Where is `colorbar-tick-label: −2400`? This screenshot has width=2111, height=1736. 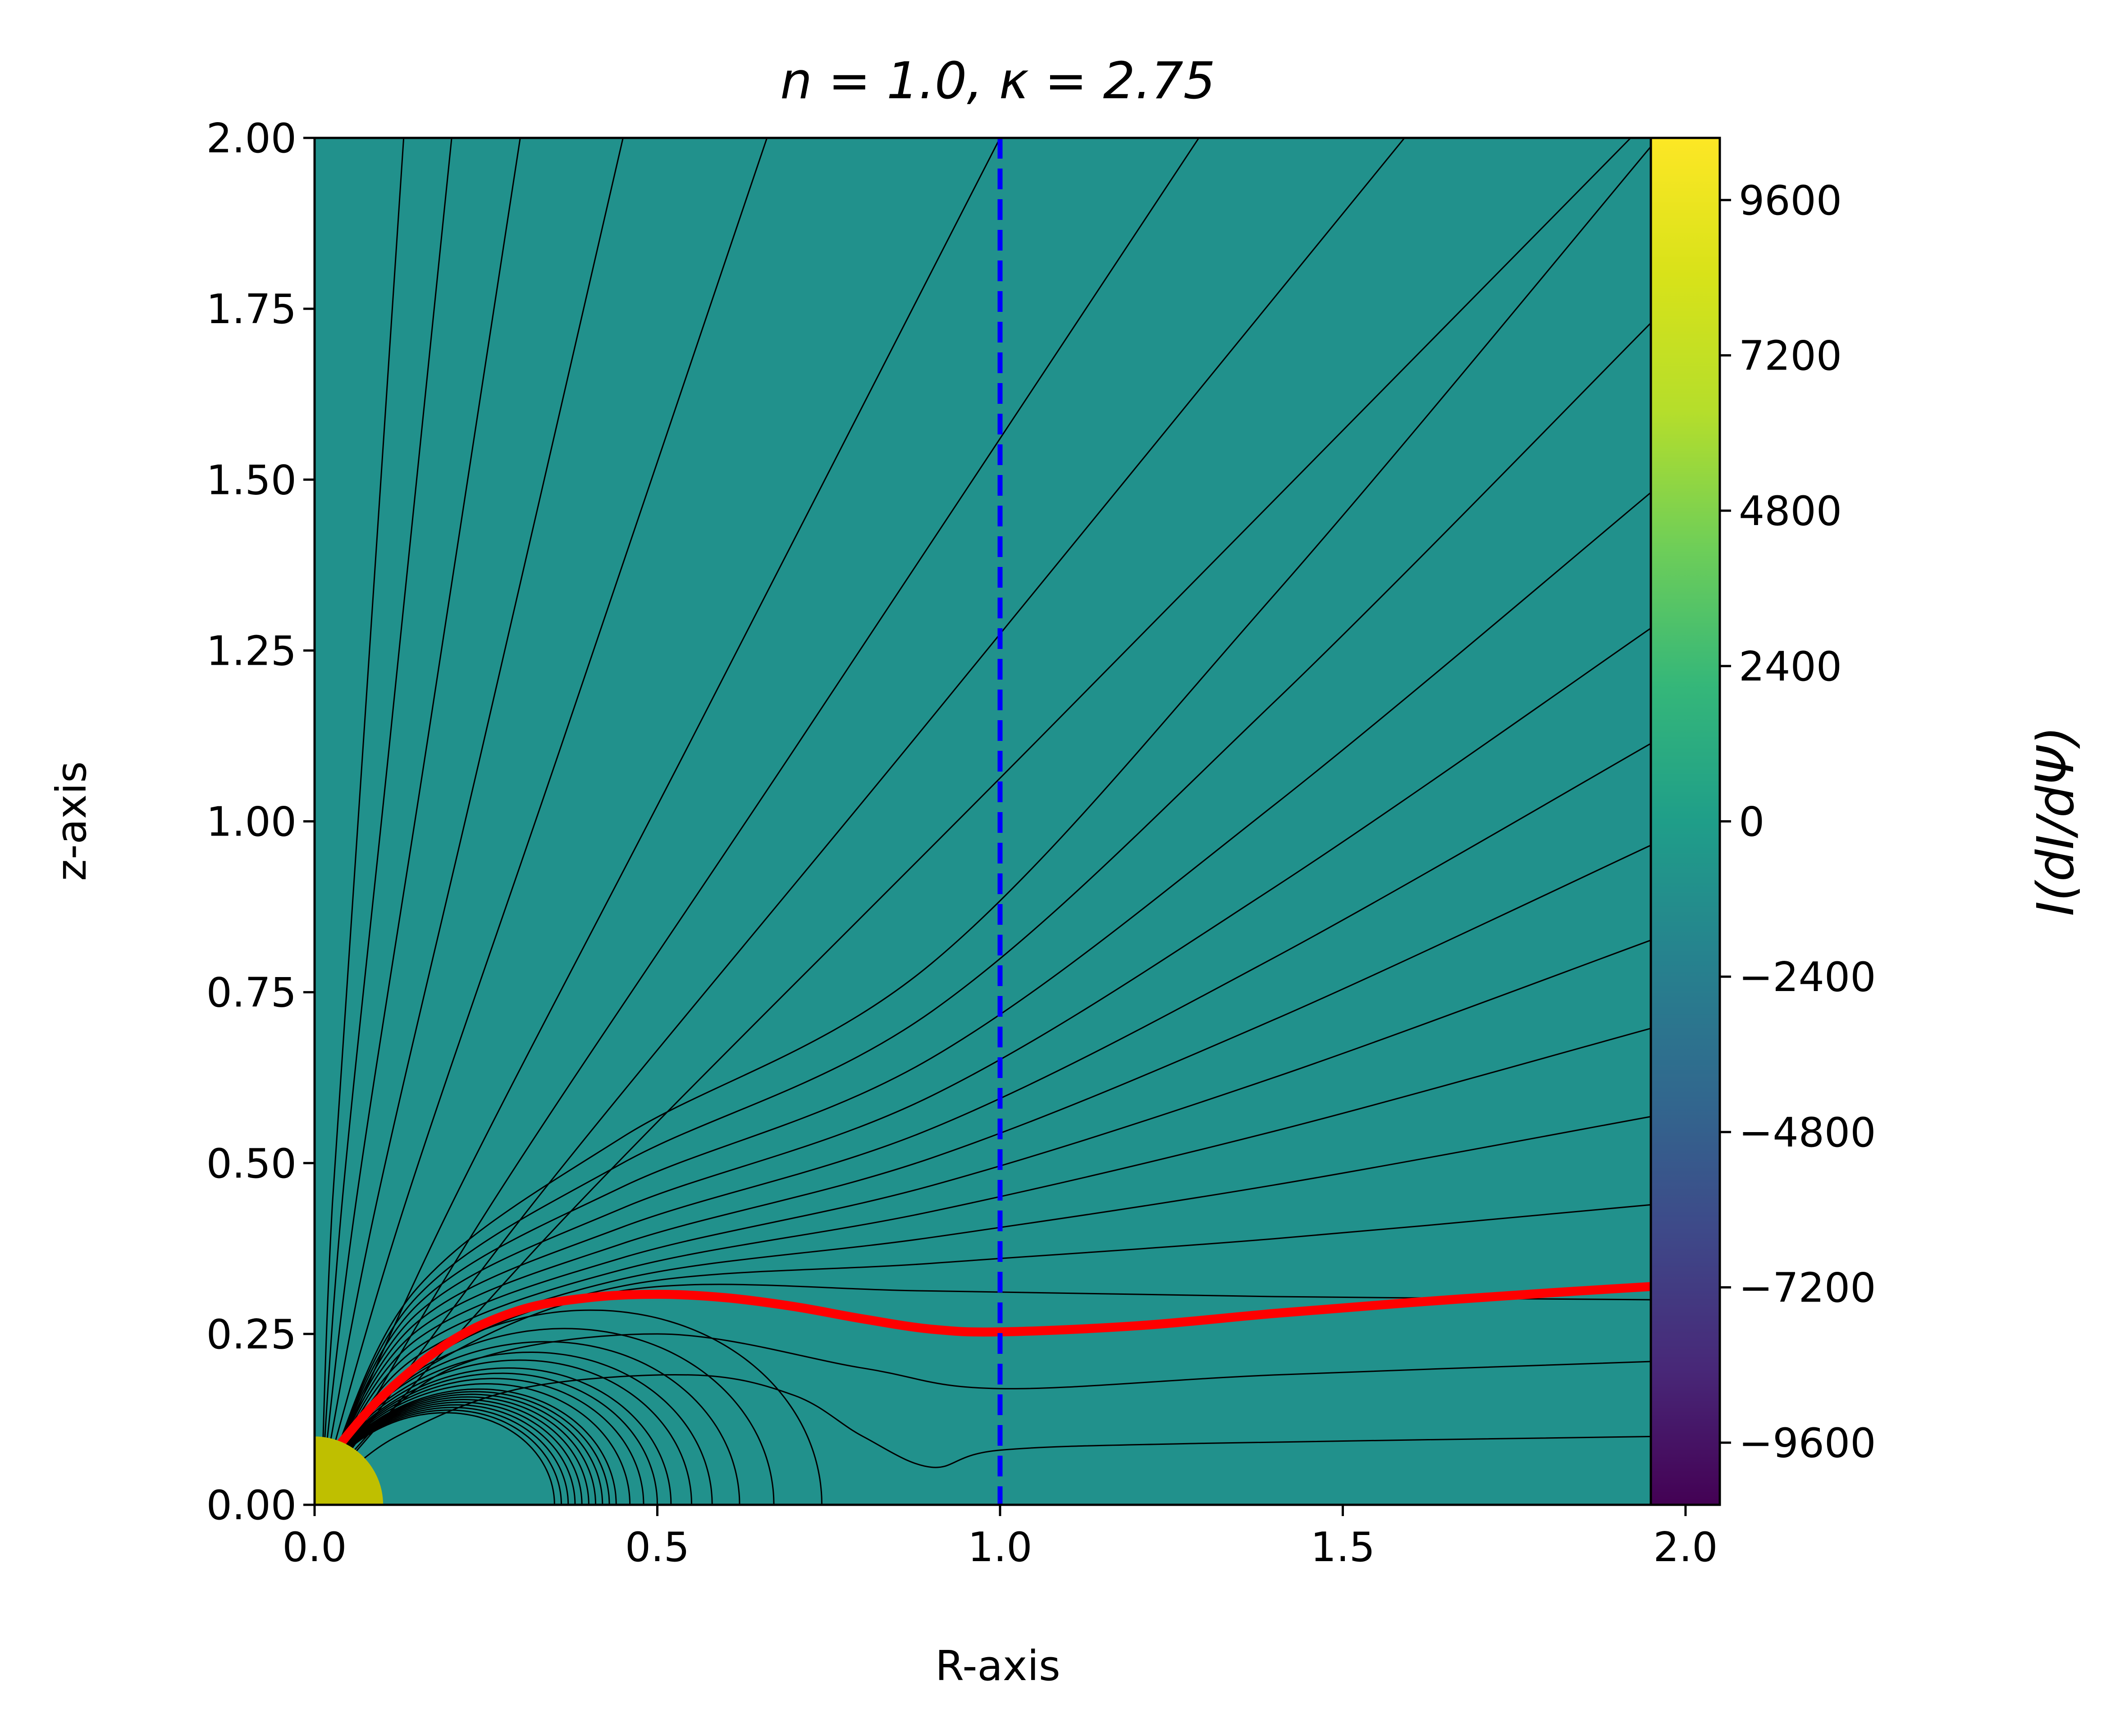 colorbar-tick-label: −2400 is located at coordinates (1808, 977).